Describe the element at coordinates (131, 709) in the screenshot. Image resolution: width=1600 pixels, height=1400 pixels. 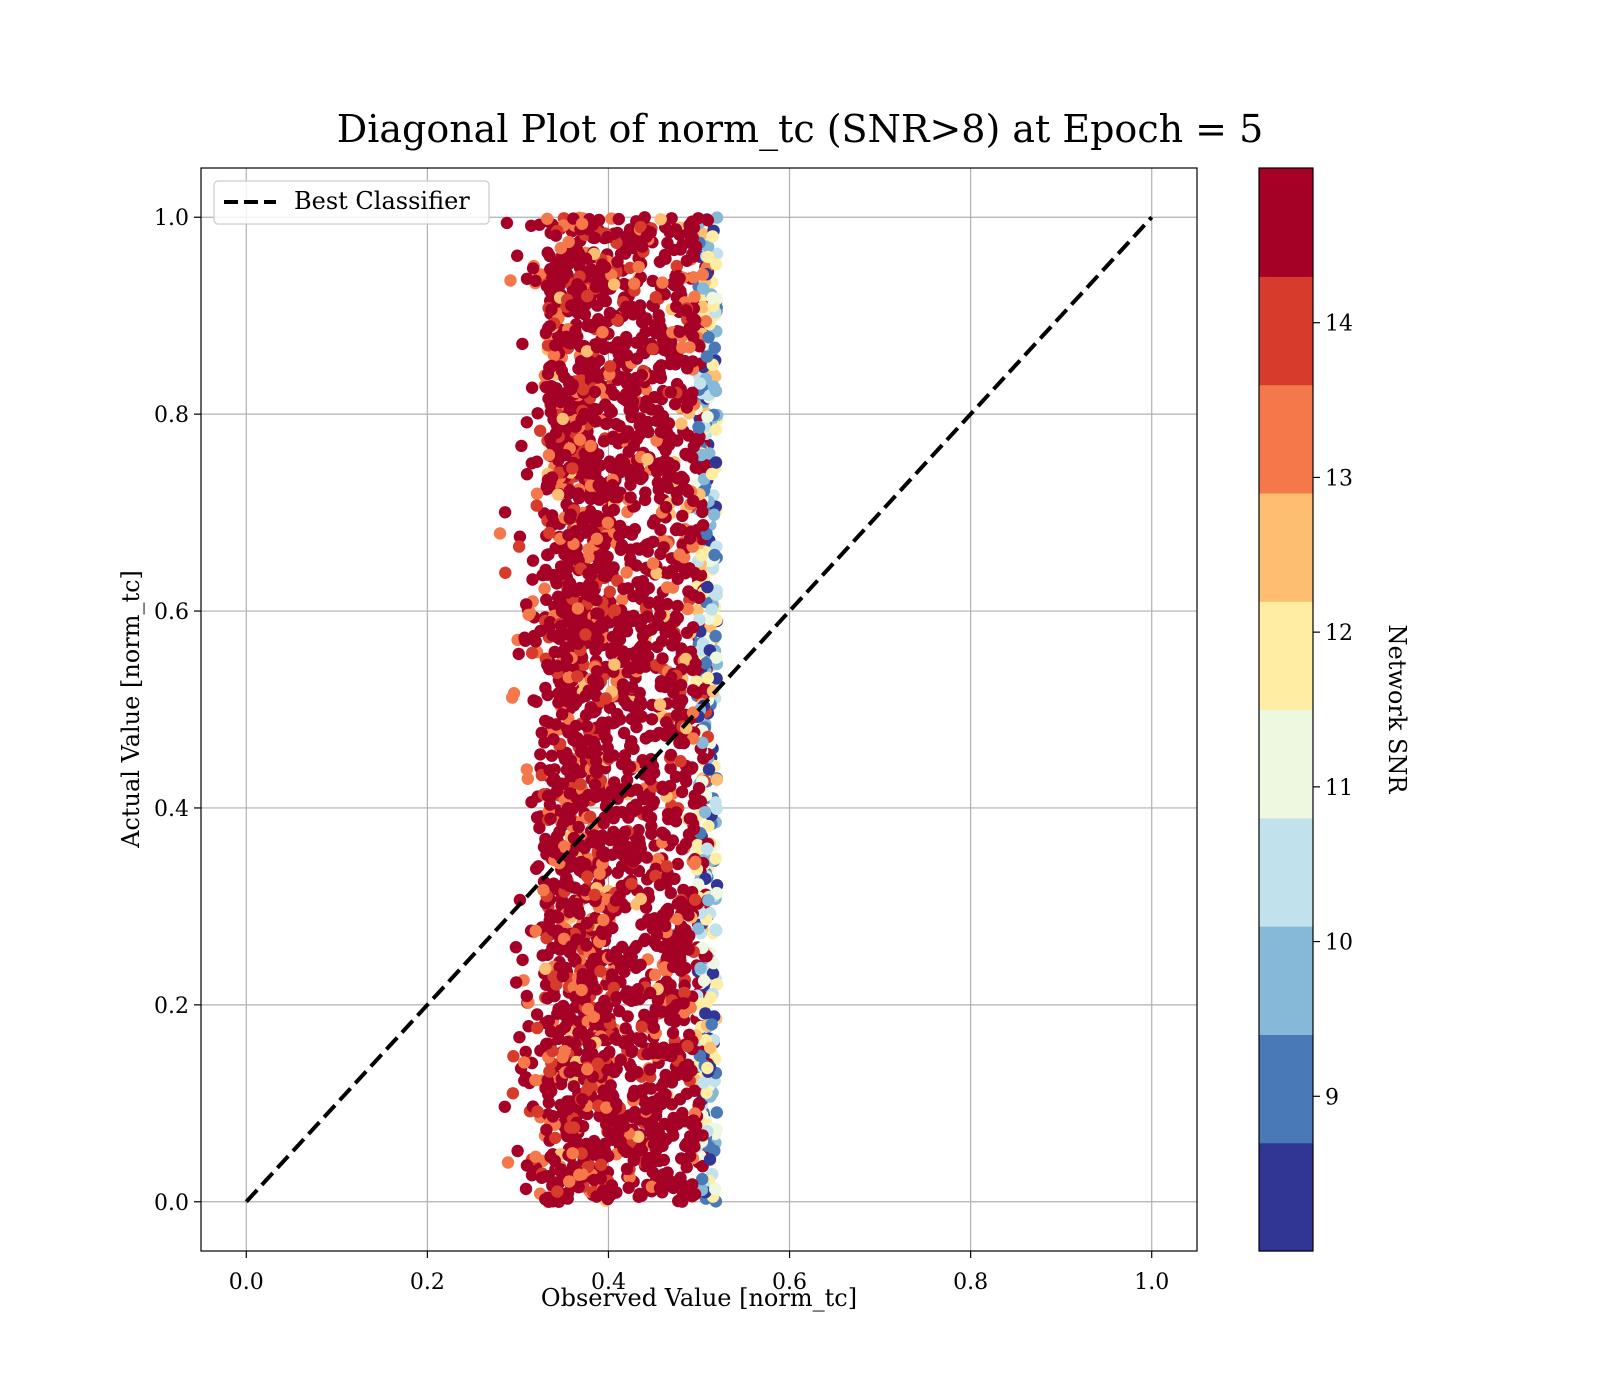
I see `y-axis-label: Actual Value [norm_tc]` at that location.